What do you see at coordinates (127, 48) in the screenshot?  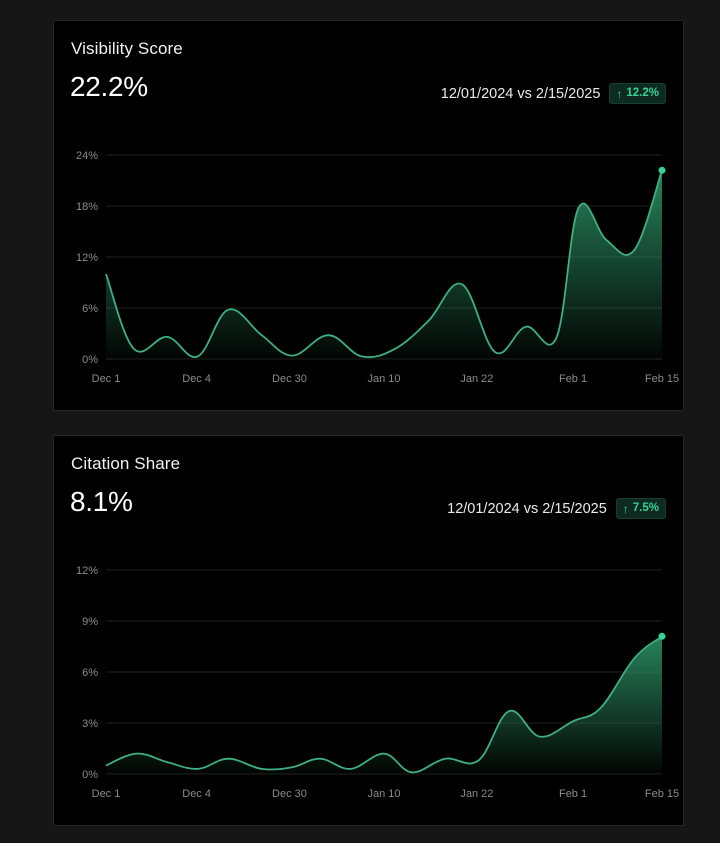 I see `card-title: Visibility Score` at bounding box center [127, 48].